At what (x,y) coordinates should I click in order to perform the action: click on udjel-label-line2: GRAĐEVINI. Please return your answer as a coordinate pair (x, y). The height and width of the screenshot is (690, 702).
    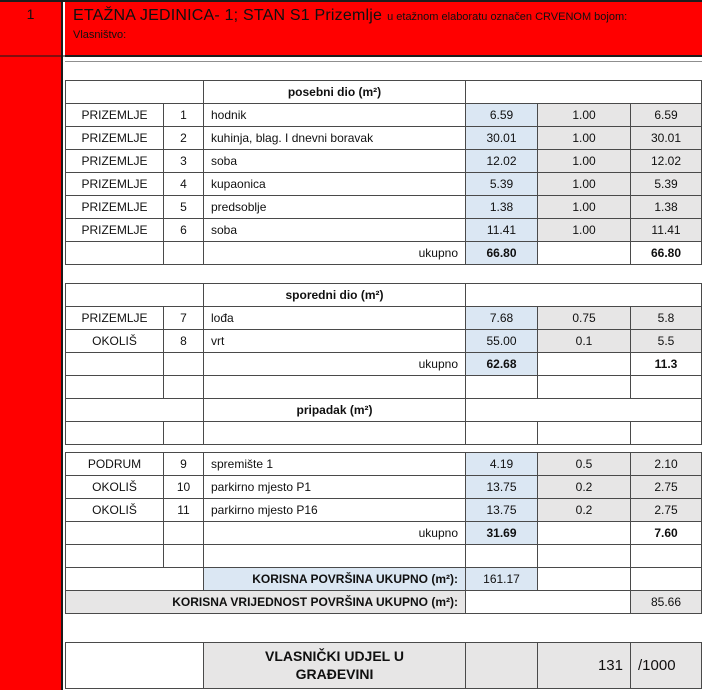
    Looking at the image, I should click on (334, 673).